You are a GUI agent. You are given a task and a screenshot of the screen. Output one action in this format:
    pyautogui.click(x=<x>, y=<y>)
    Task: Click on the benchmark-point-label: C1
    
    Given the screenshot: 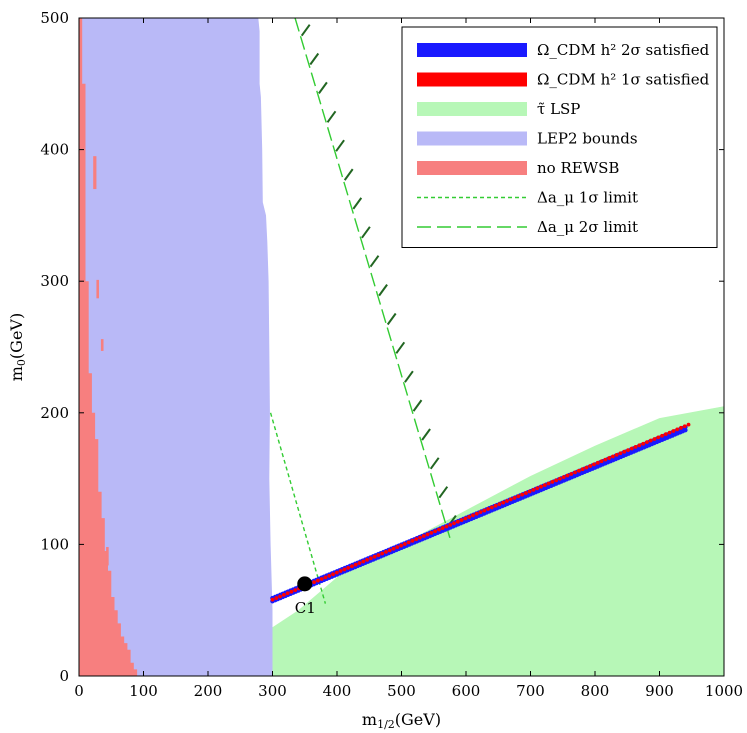 What is the action you would take?
    pyautogui.click(x=305, y=608)
    